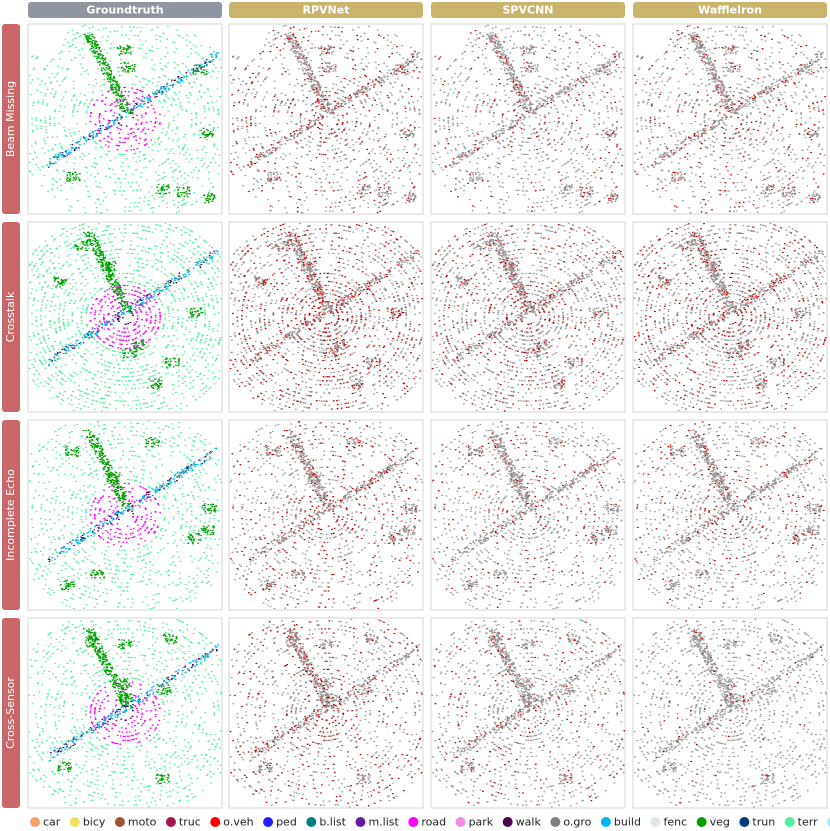 The width and height of the screenshot is (830, 831). What do you see at coordinates (383, 822) in the screenshot?
I see `legend-label: m.list` at bounding box center [383, 822].